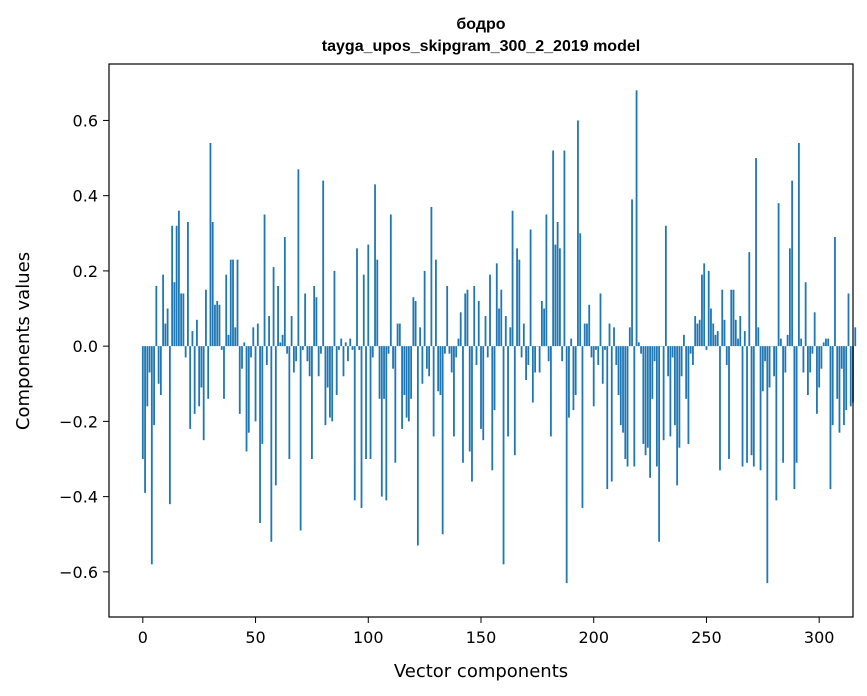  I want to click on y-tick-label: 0.0, so click(85, 346).